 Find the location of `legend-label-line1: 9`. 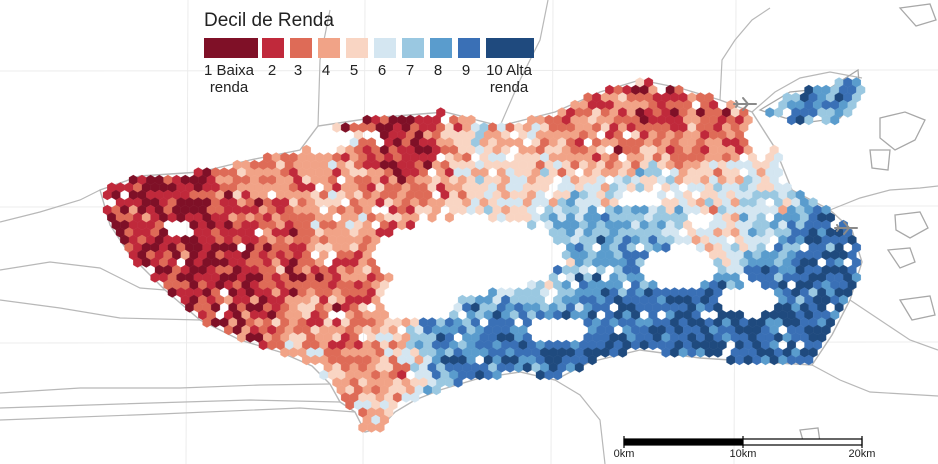

legend-label-line1: 9 is located at coordinates (466, 70).